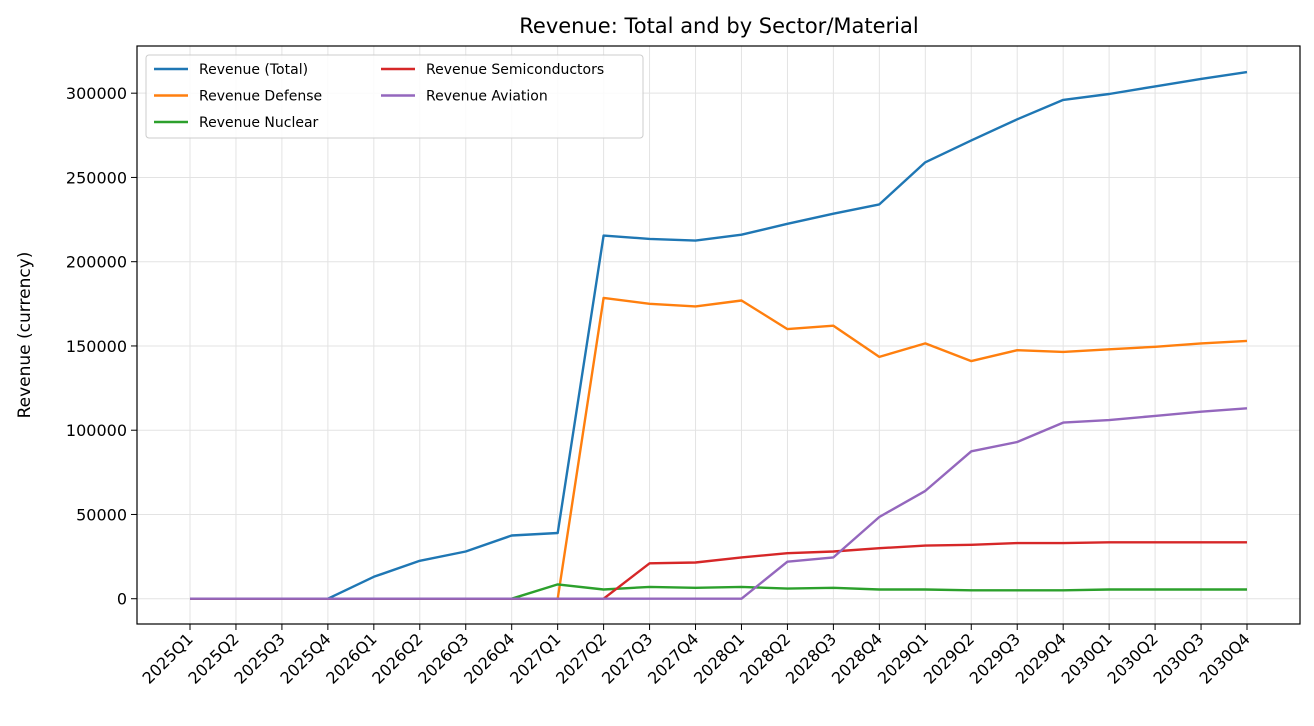  What do you see at coordinates (25, 335) in the screenshot?
I see `y-axis-label: Revenue (currency)` at bounding box center [25, 335].